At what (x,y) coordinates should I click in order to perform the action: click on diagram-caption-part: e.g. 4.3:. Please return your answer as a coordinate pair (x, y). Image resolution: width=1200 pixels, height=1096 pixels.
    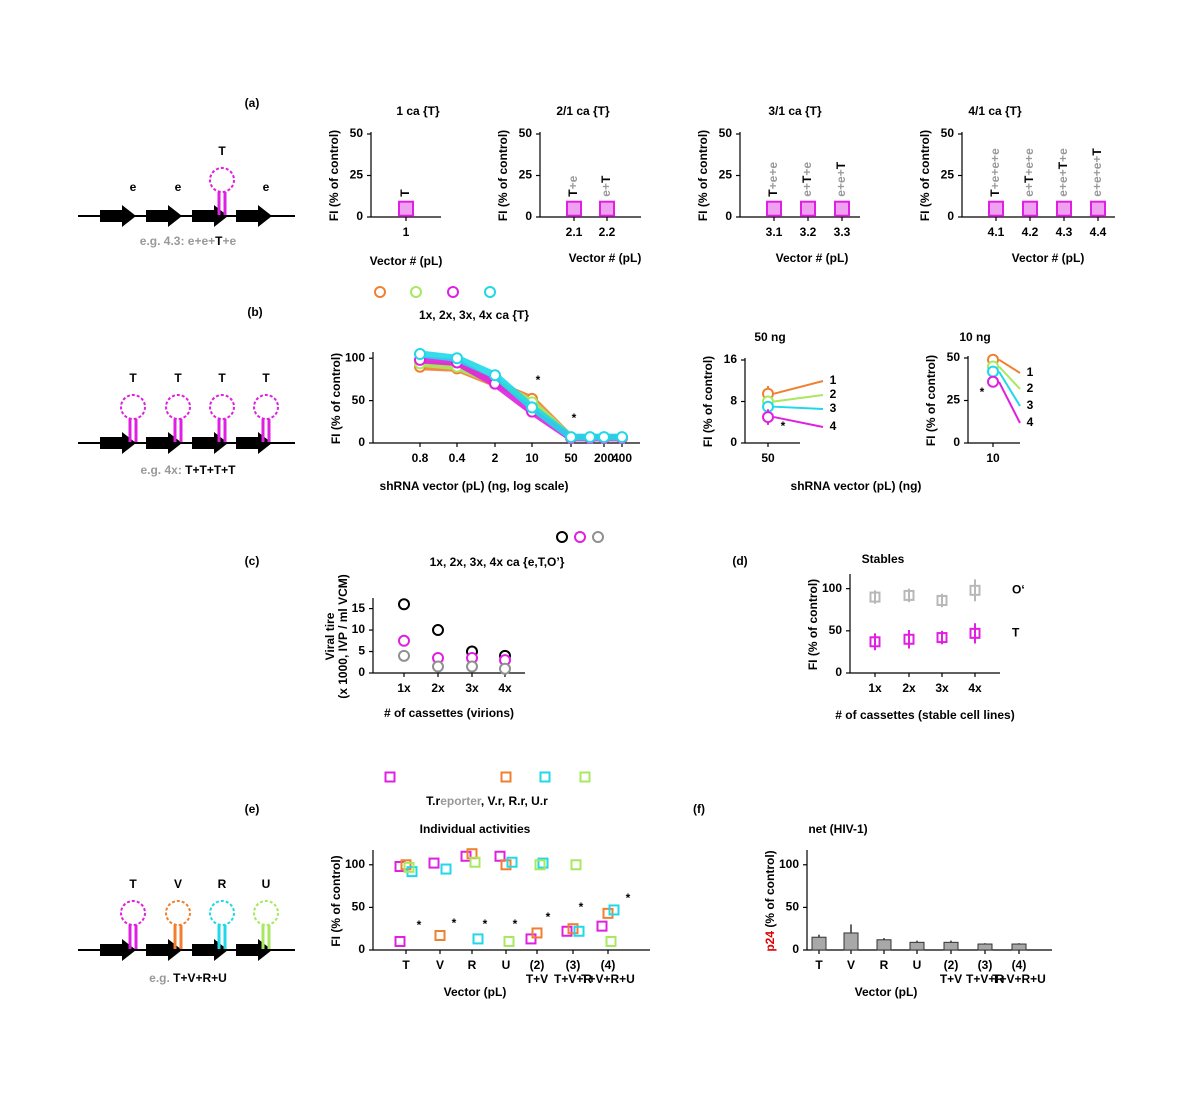
    Looking at the image, I should click on (162, 241).